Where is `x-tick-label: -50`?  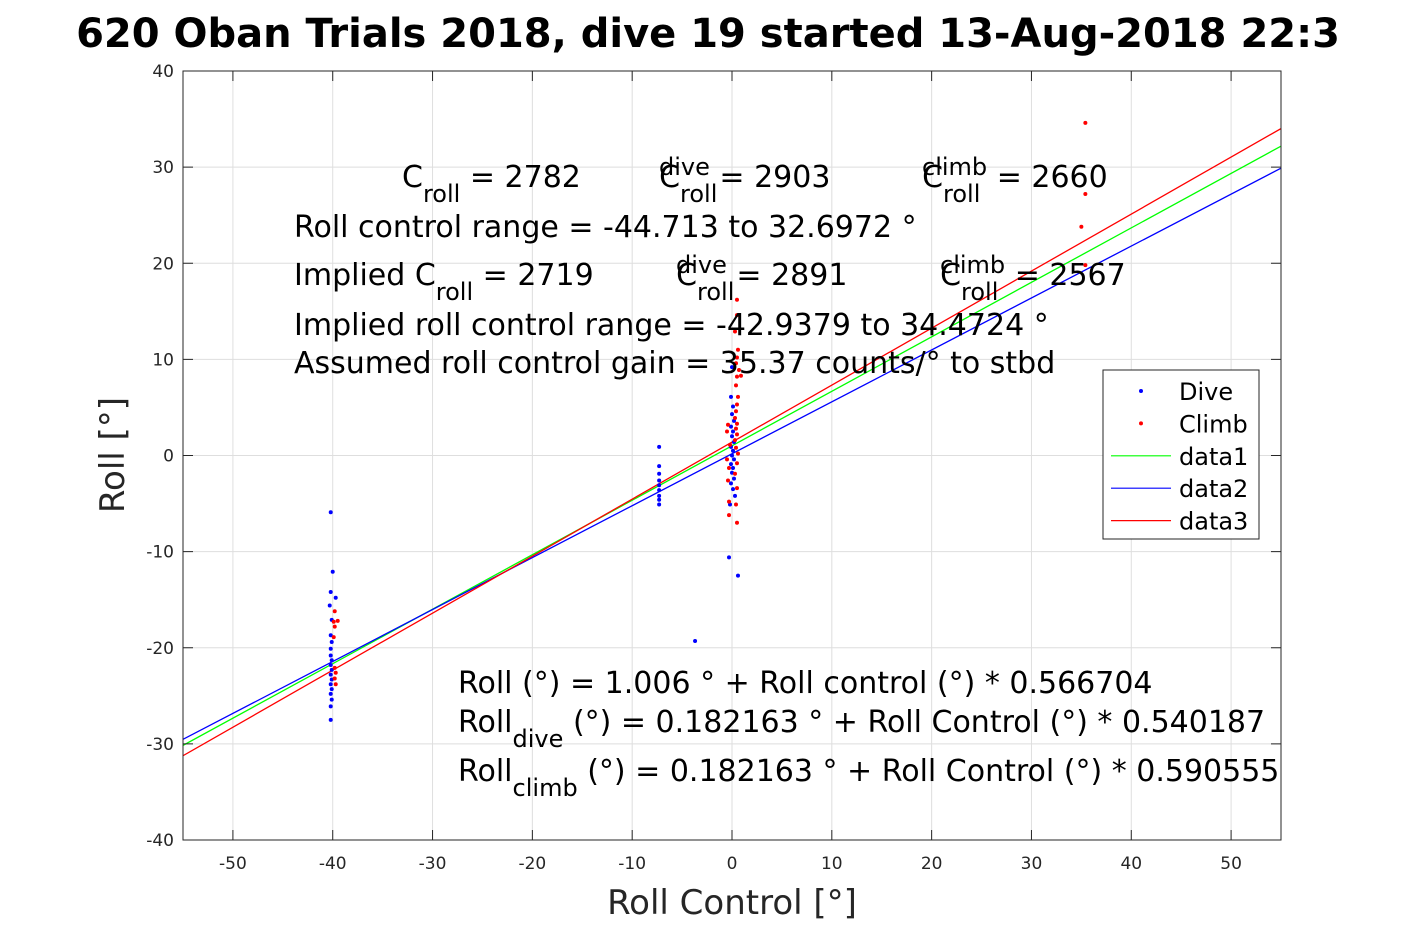 x-tick-label: -50 is located at coordinates (233, 864).